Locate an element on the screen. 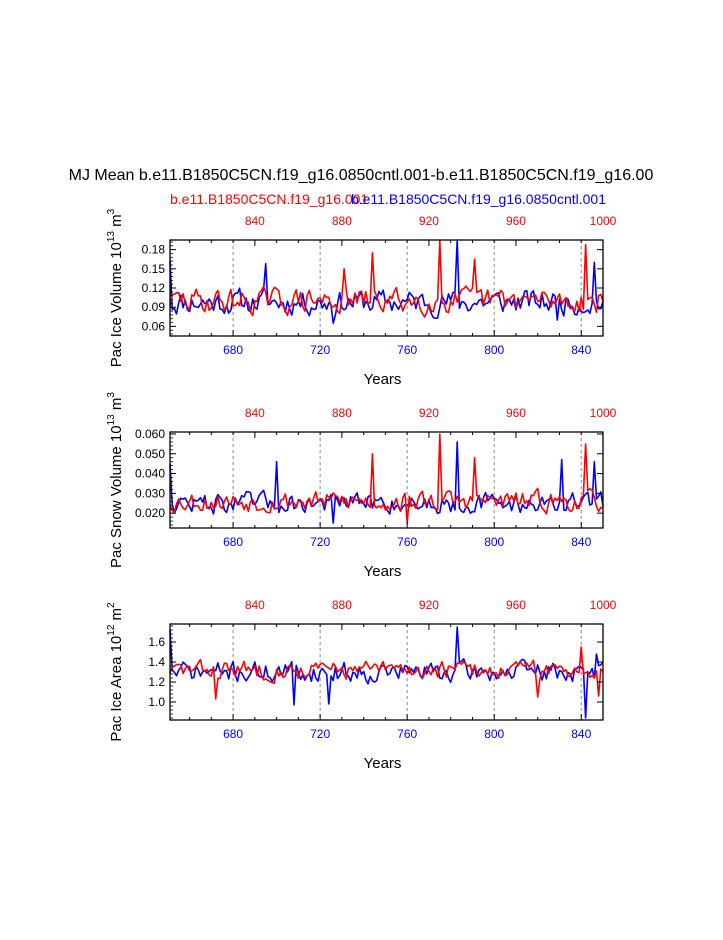  y-tick-label: 0.060 is located at coordinates (150, 434).